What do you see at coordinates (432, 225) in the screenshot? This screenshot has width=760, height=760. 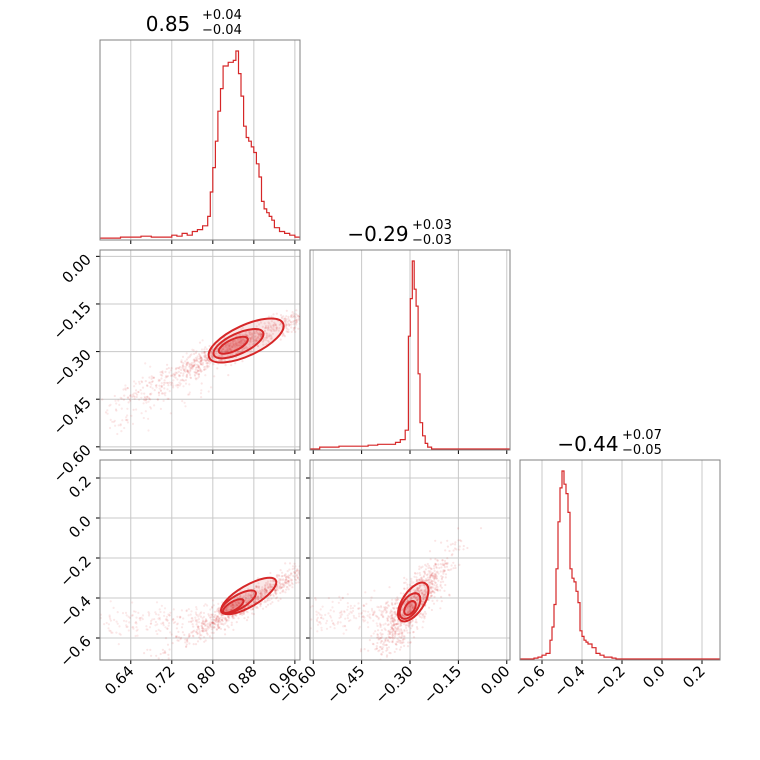 I see `hist-title-plus: +0.03` at bounding box center [432, 225].